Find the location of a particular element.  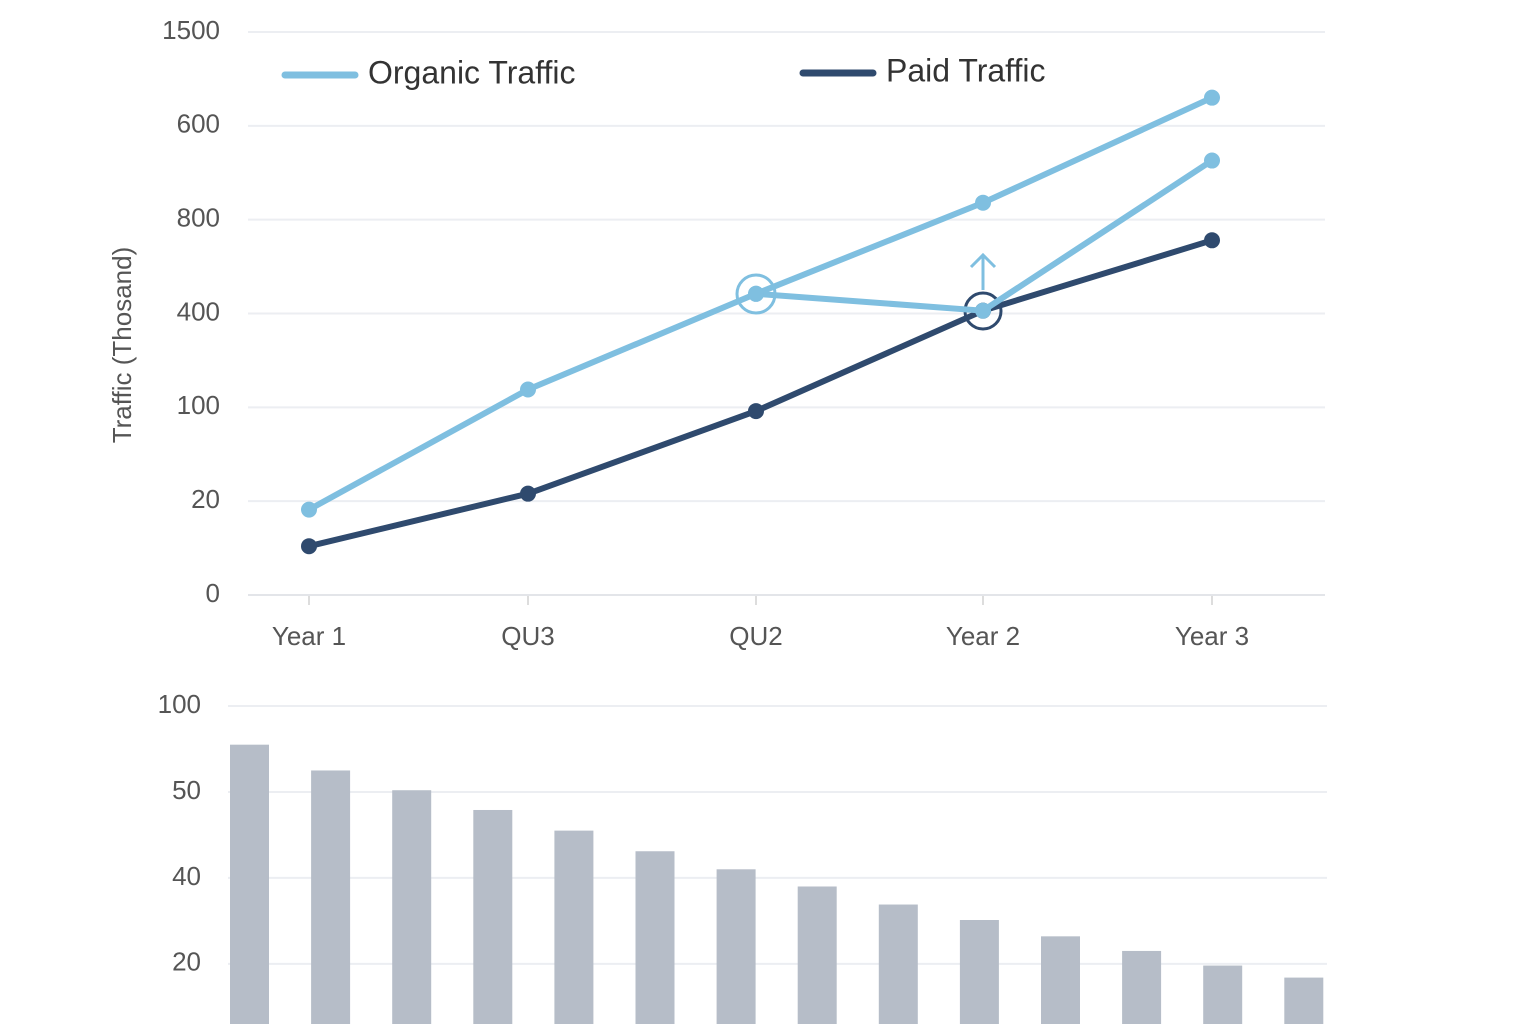

y-tick-label: 800 is located at coordinates (198, 218).